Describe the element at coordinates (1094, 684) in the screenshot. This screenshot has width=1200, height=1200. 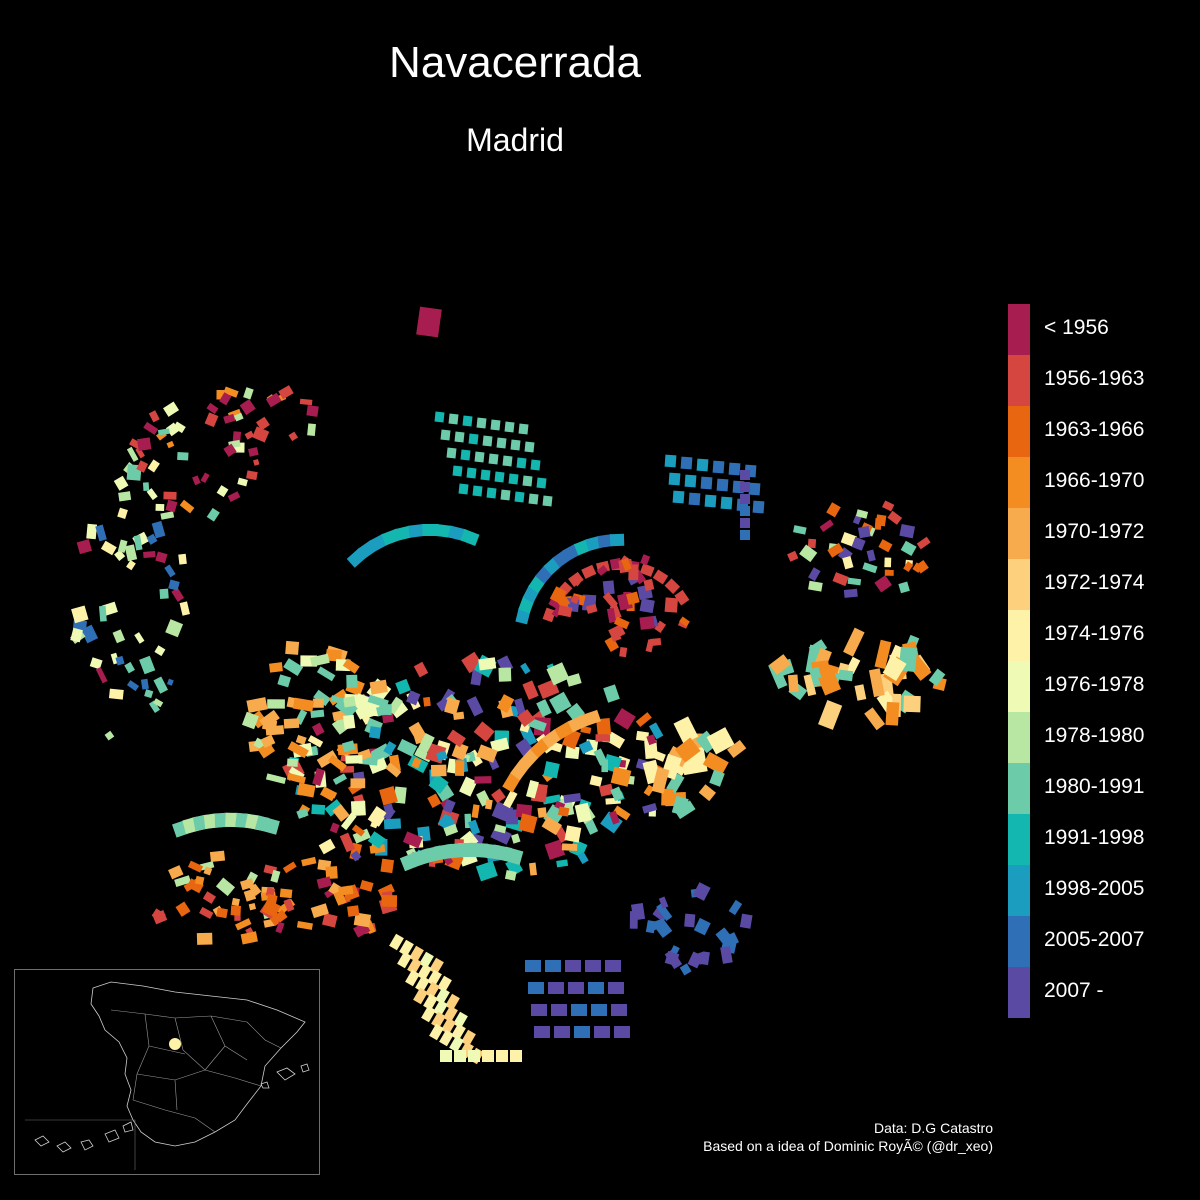
I see `legend-label: 1976-1978` at that location.